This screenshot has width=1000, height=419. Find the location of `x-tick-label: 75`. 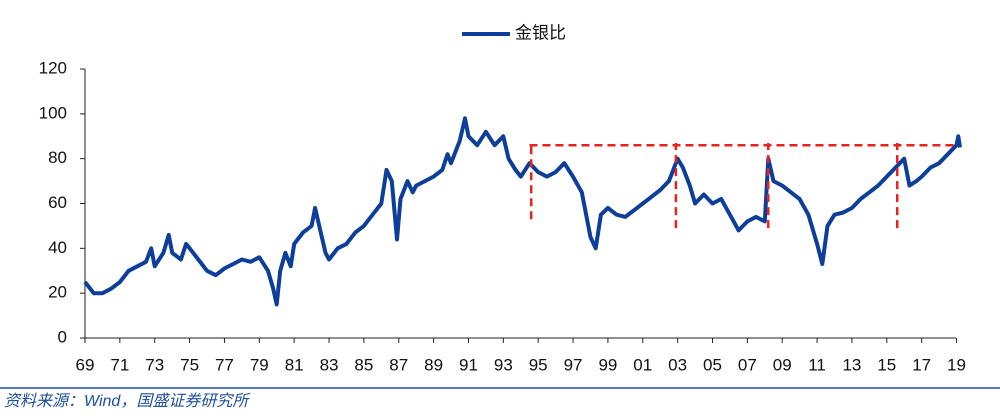

x-tick-label: 75 is located at coordinates (189, 364).